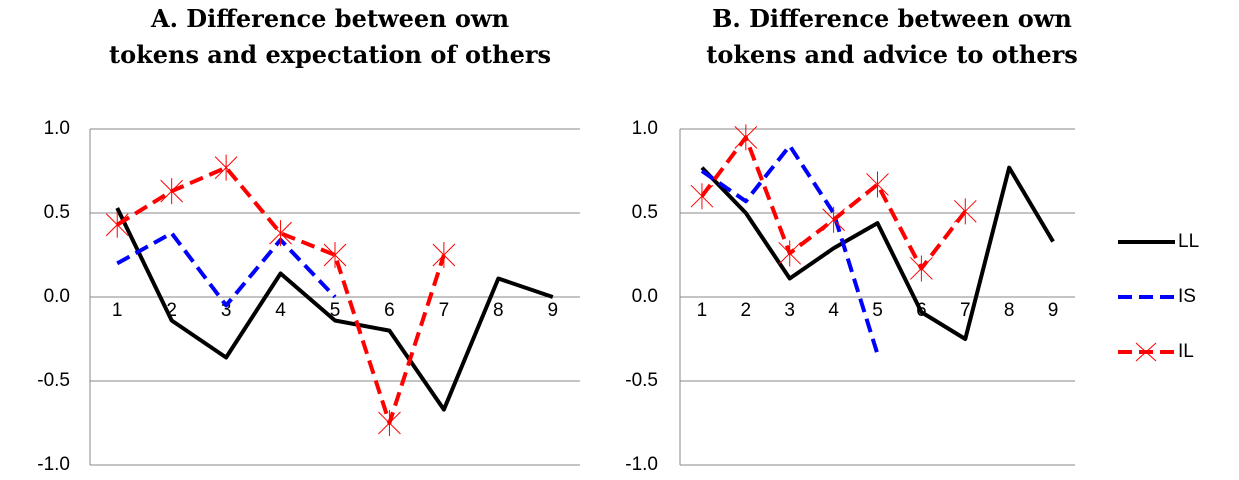 This screenshot has width=1239, height=480. I want to click on legend-label: LL, so click(1188, 241).